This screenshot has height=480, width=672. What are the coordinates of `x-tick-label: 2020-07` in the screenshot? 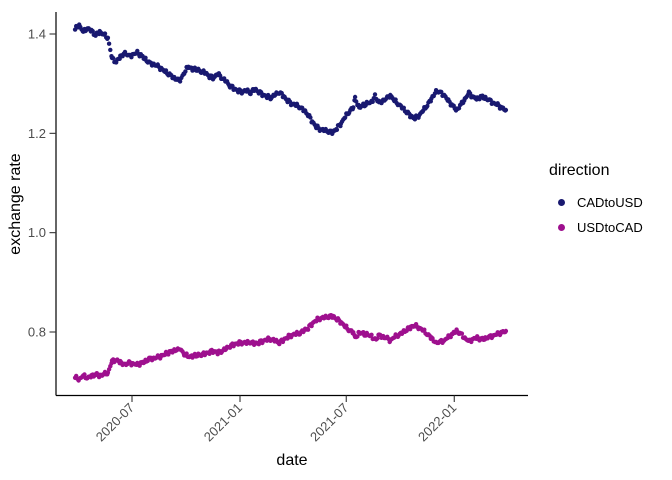 It's located at (115, 422).